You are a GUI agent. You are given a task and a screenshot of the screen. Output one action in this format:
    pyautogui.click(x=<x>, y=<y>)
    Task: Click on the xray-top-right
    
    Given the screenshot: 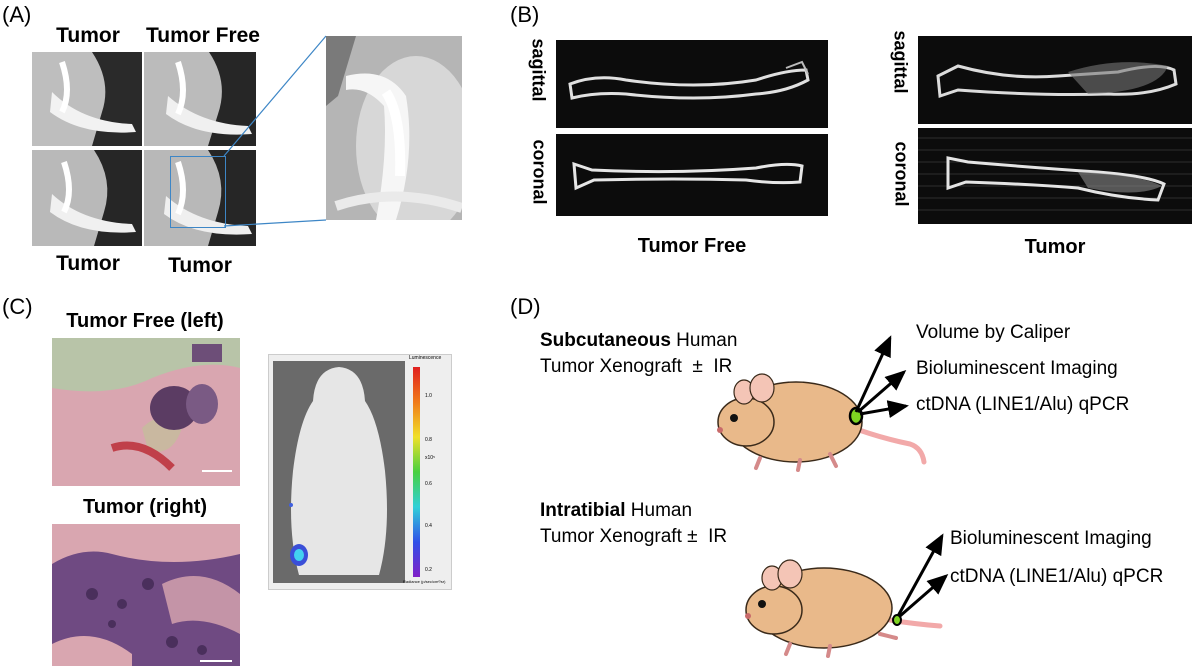 What is the action you would take?
    pyautogui.click(x=200, y=99)
    